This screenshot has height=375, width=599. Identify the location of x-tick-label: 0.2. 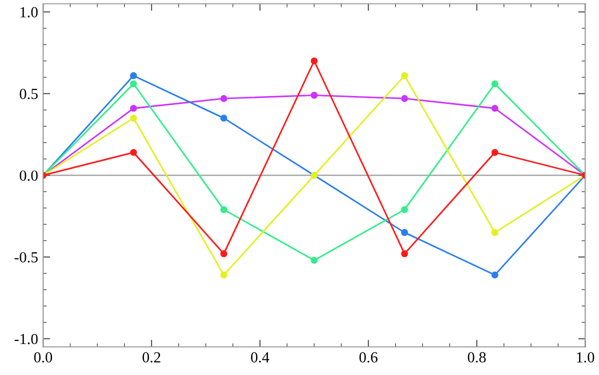
(151, 357).